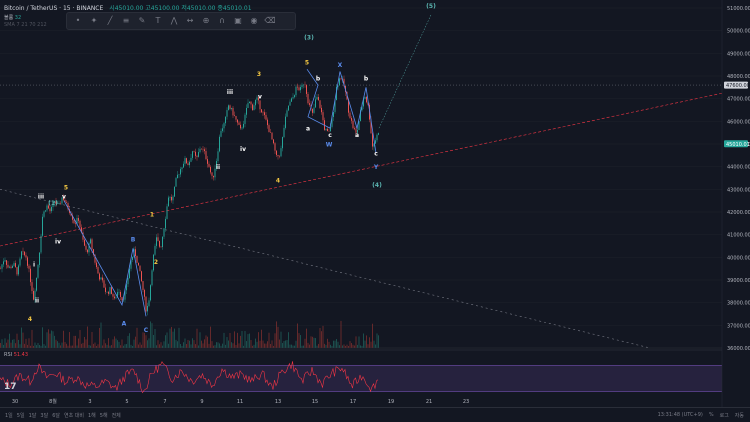 The height and width of the screenshot is (422, 750). What do you see at coordinates (206, 21) in the screenshot?
I see `zoom-icon: ⊕` at bounding box center [206, 21].